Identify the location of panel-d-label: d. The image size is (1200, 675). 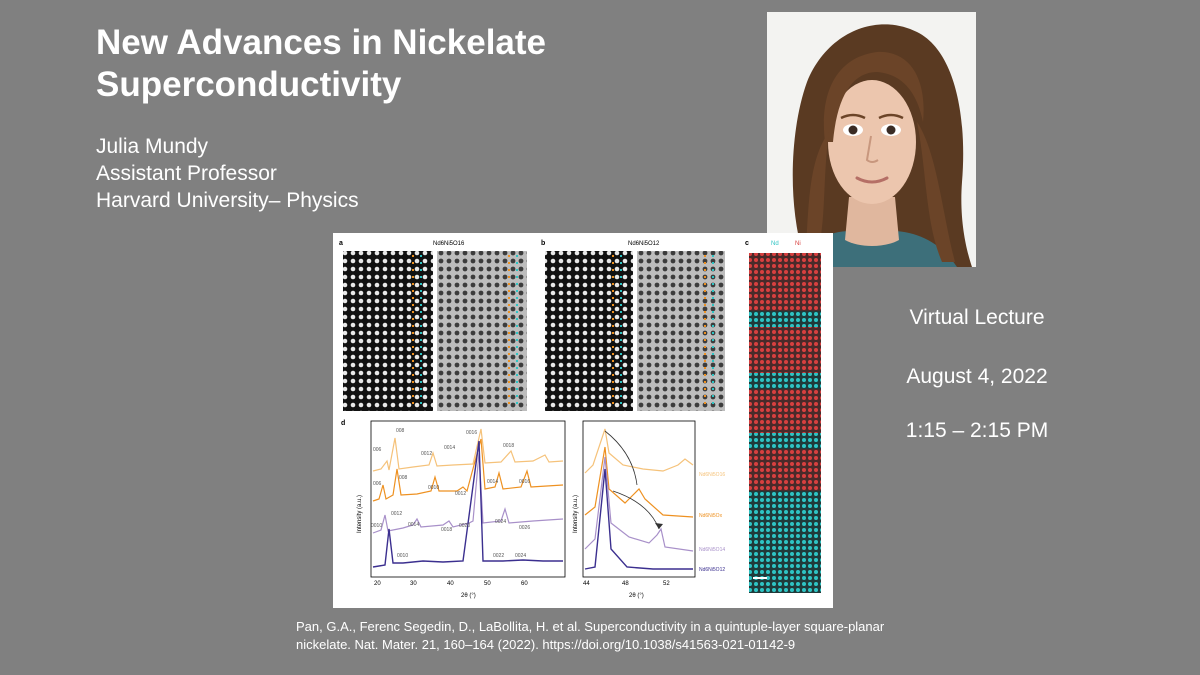
(343, 423).